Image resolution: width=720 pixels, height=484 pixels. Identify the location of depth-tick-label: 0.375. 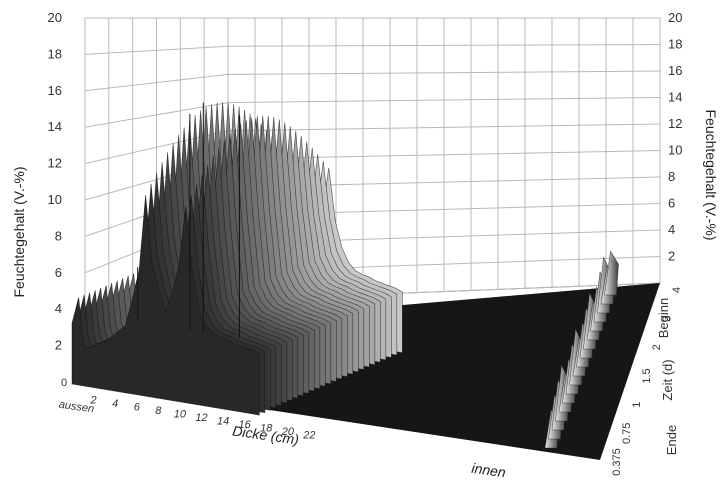
(617, 462).